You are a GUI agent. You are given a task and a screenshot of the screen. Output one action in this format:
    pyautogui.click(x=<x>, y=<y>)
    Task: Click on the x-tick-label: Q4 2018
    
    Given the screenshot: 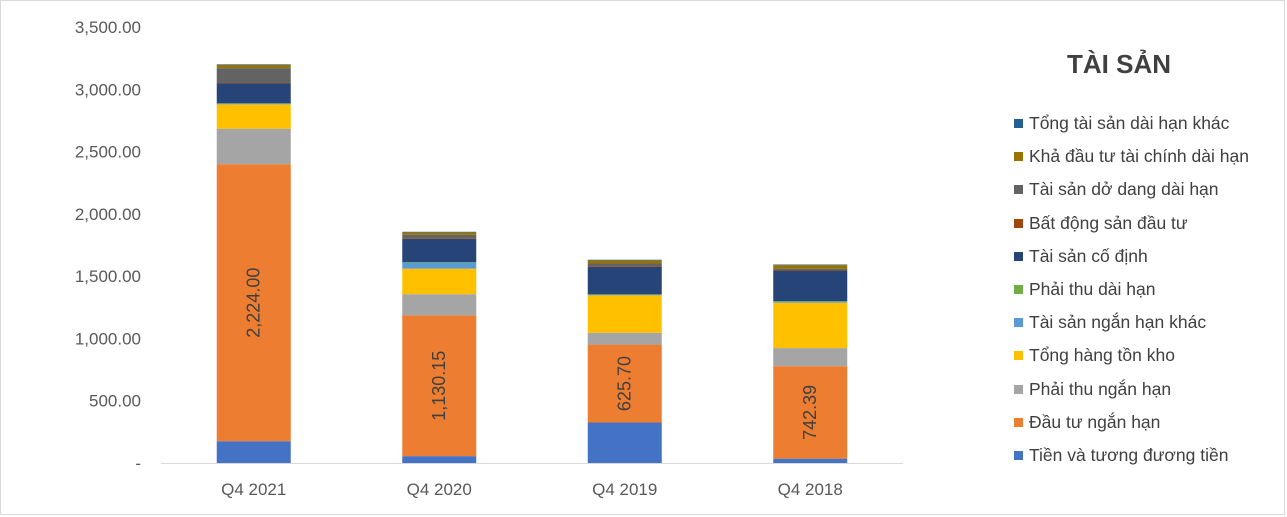 What is the action you would take?
    pyautogui.click(x=810, y=489)
    